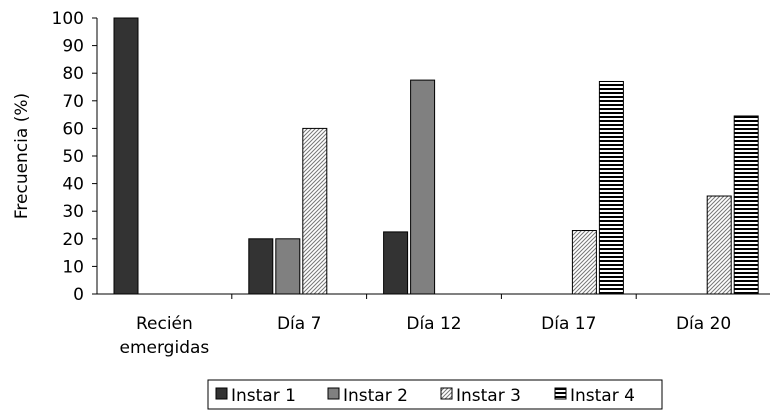 Image resolution: width=770 pixels, height=414 pixels. I want to click on legend: Instar 1 Instar 2 Instar 3 Instar 4, so click(435, 394).